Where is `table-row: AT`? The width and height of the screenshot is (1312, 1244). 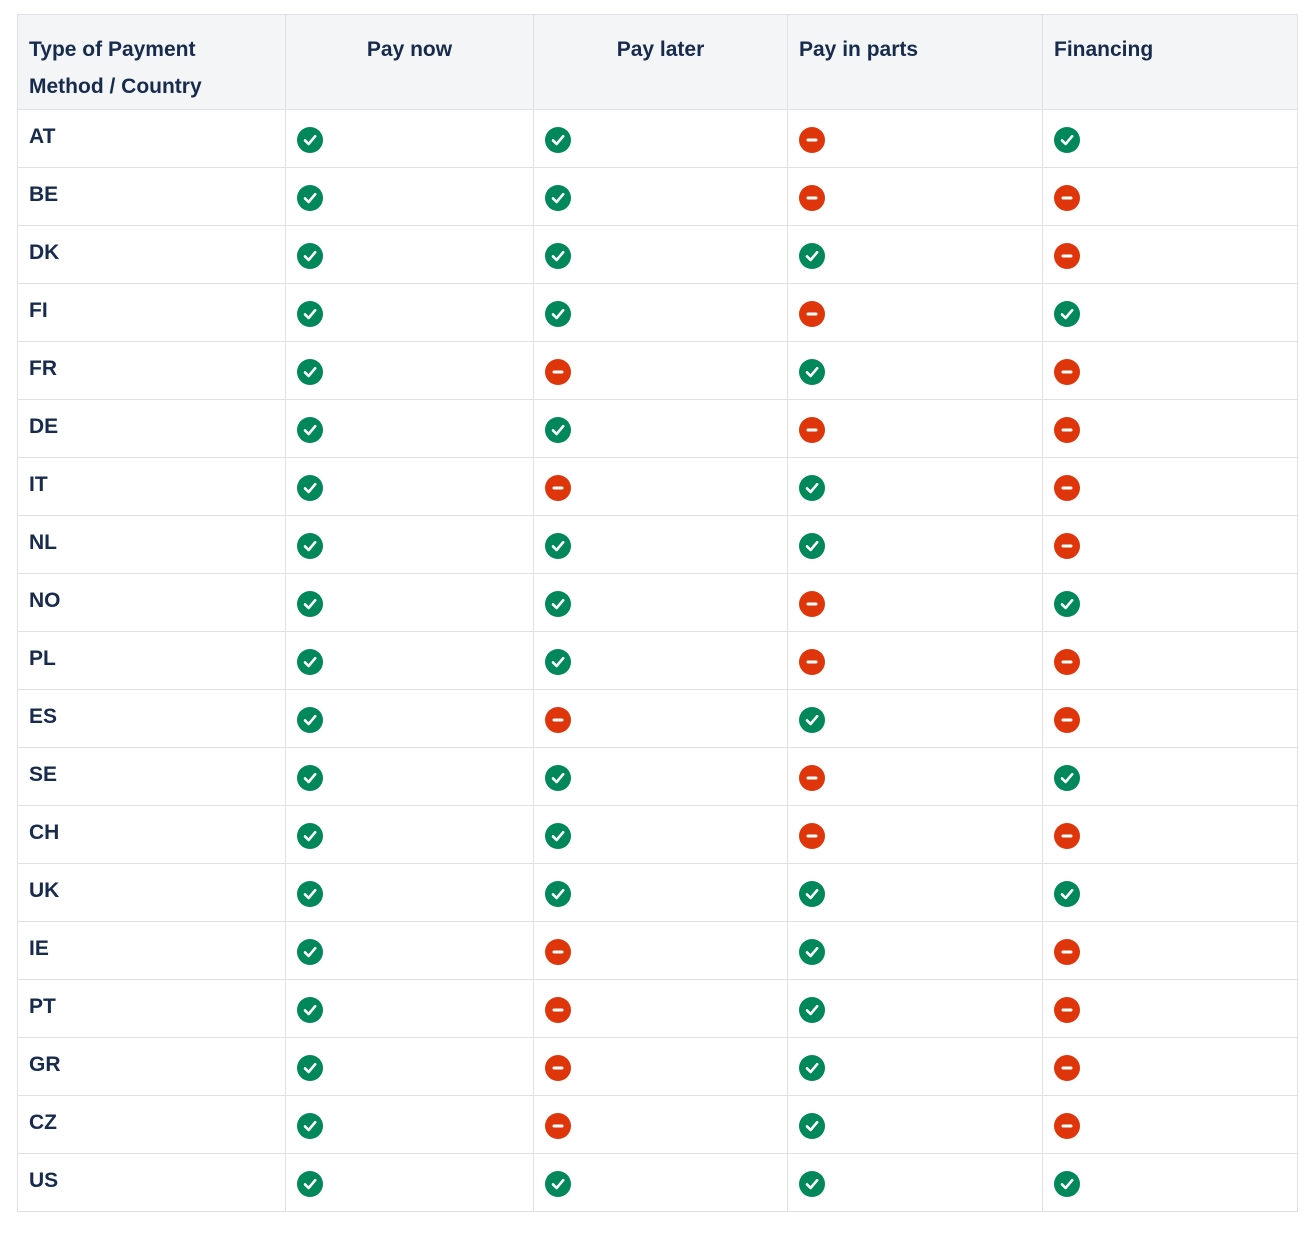
table-row: AT is located at coordinates (657, 138).